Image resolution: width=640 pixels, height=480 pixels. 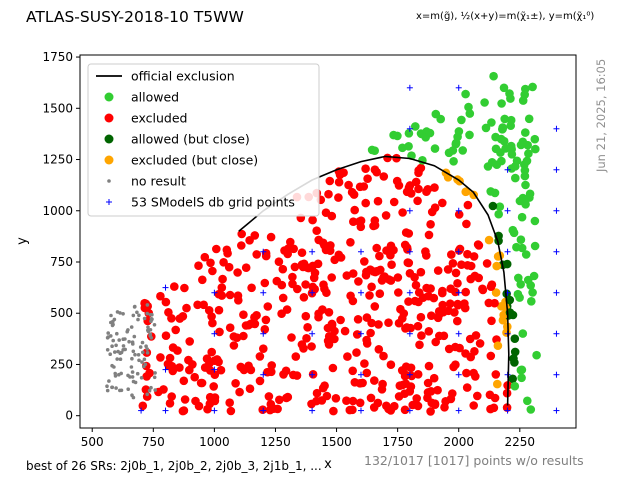 I want to click on y-axis-label: y, so click(x=22, y=241).